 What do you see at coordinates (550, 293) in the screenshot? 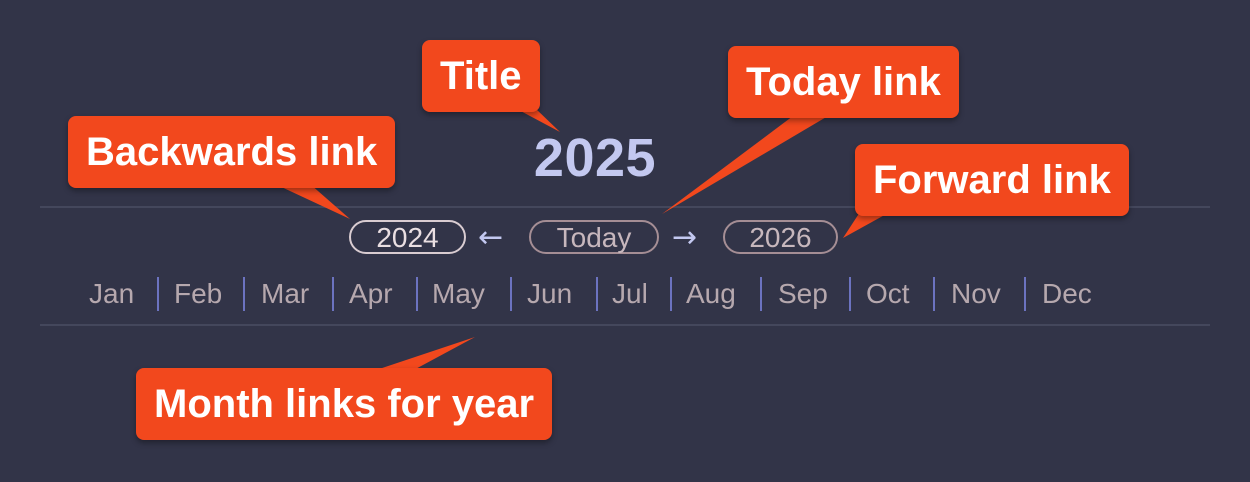
I see `month-link-jun: Jun` at bounding box center [550, 293].